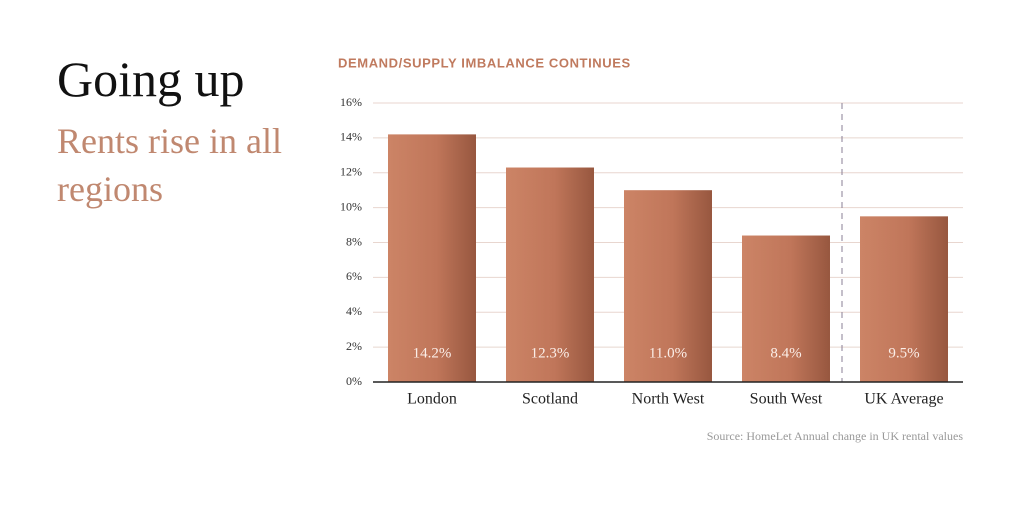 The width and height of the screenshot is (1024, 512). I want to click on y-tick-label: 16%, so click(351, 102).